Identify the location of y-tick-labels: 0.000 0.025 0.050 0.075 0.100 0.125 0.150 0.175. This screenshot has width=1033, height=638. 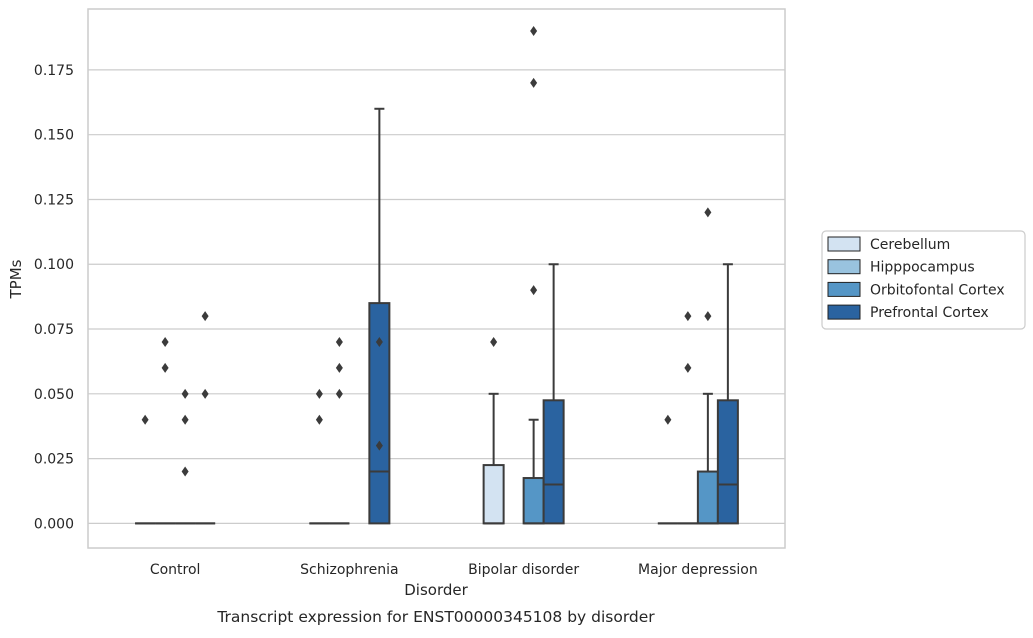
(54, 297).